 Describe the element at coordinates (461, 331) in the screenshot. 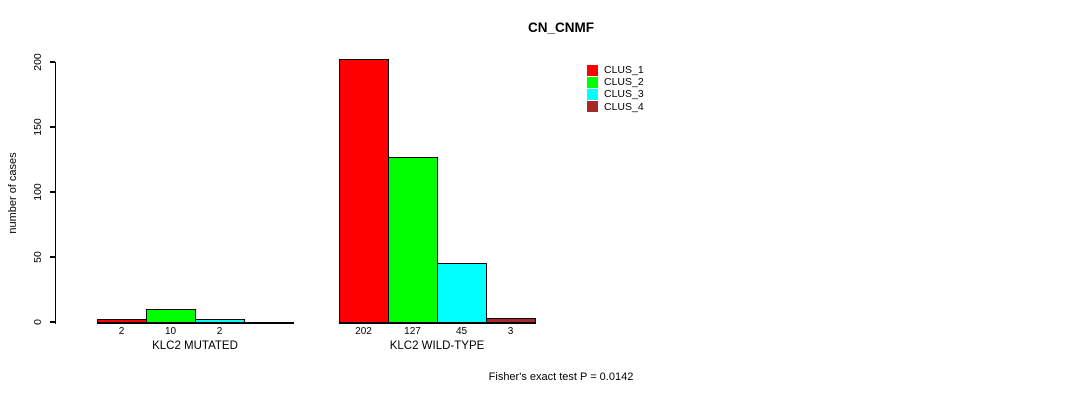

I see `bar-value-label: 45` at that location.